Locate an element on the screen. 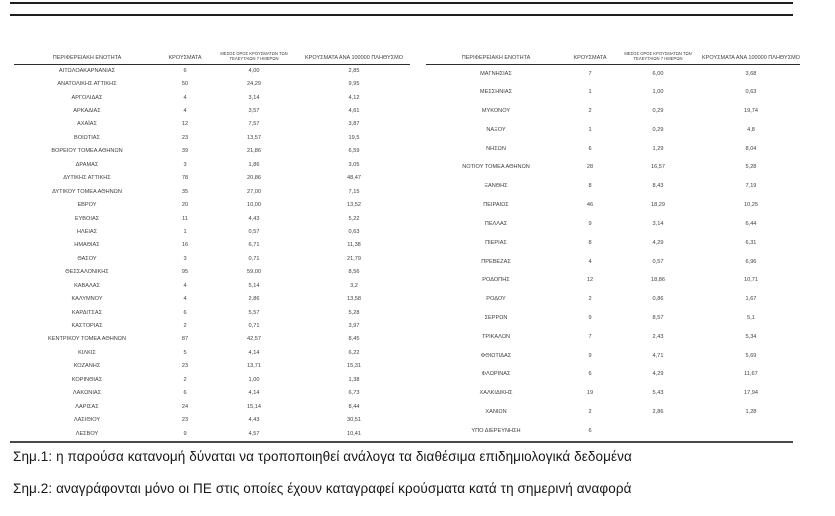 This screenshot has height=516, width=835. per100k-cell: 3,97 is located at coordinates (354, 326).